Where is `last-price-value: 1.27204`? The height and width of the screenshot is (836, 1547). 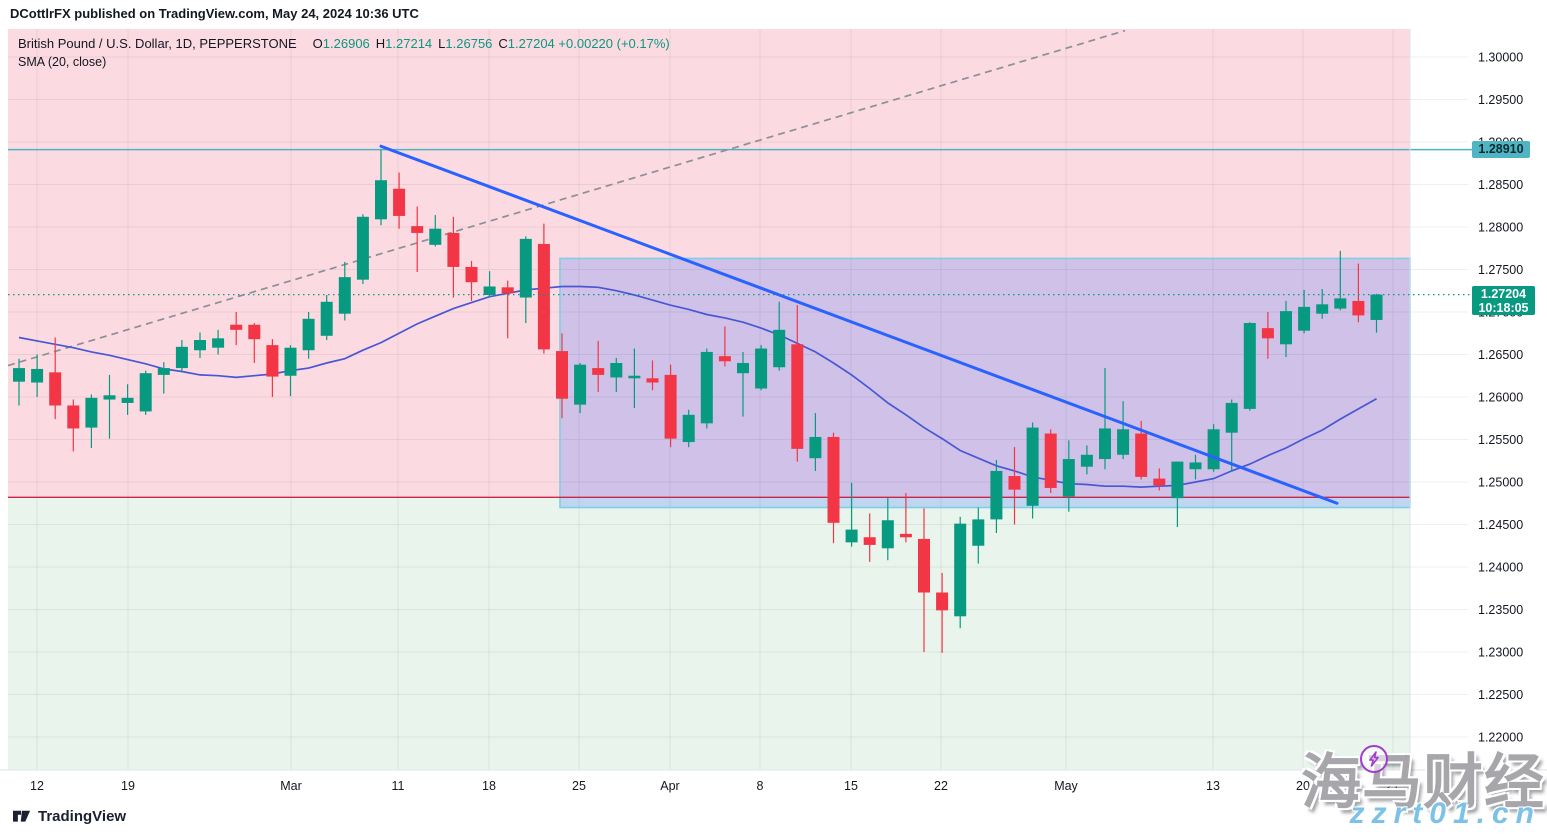 last-price-value: 1.27204 is located at coordinates (1503, 294).